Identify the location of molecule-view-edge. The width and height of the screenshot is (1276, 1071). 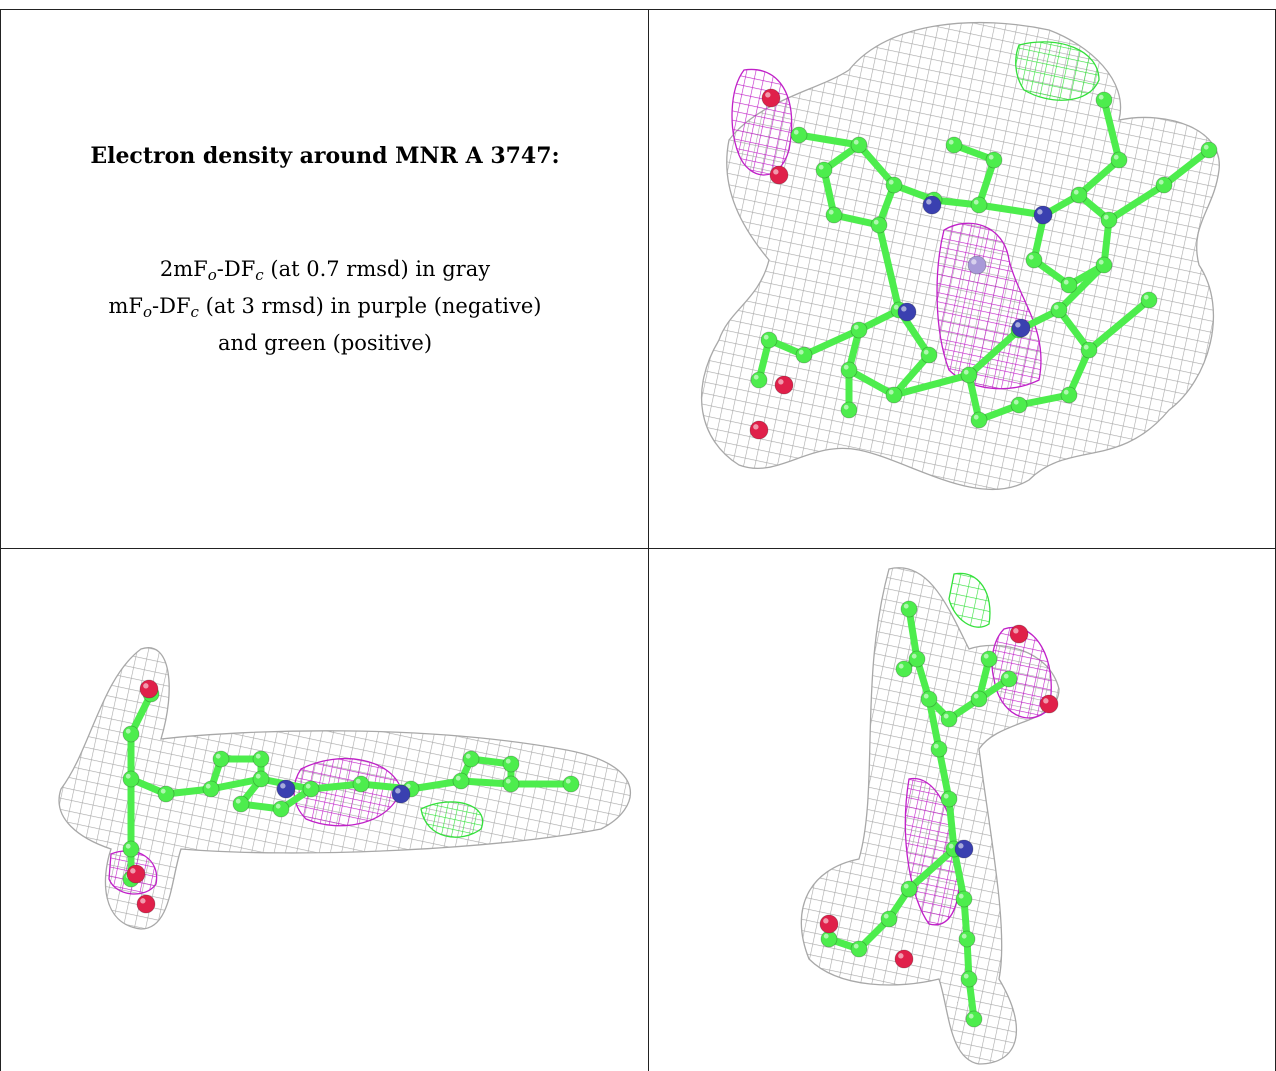
(345, 788).